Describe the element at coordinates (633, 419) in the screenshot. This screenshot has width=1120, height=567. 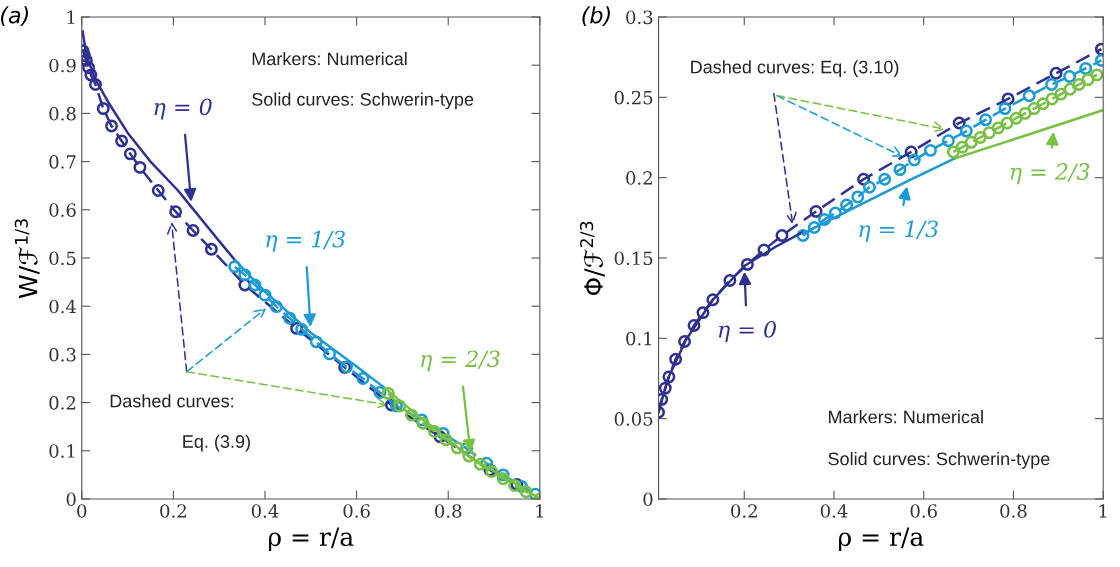
I see `y-tick-label: 0.05` at that location.